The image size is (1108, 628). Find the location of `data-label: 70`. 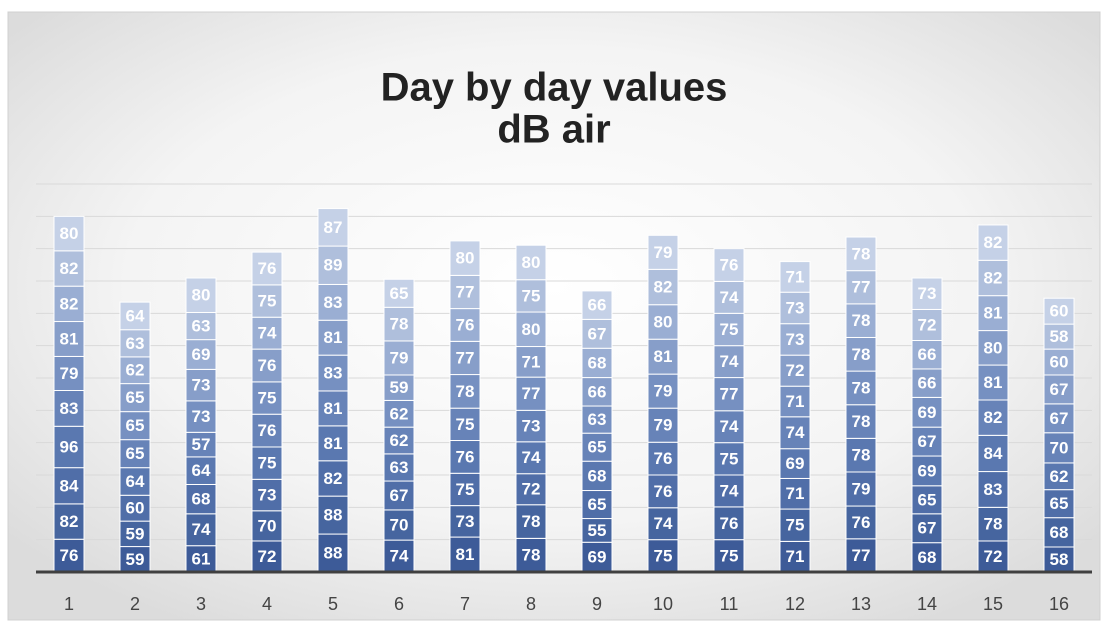

data-label: 70 is located at coordinates (399, 524).